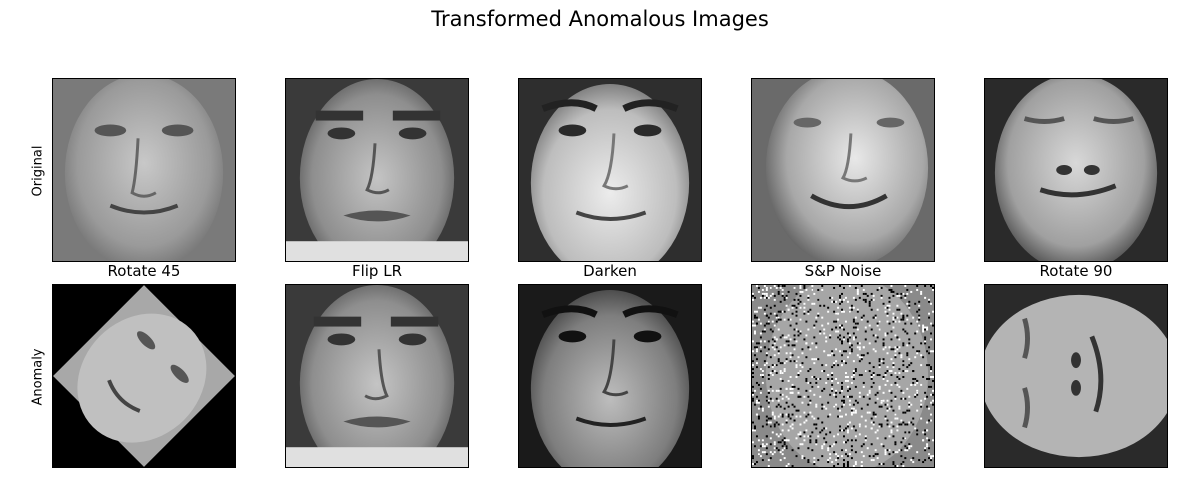  What do you see at coordinates (610, 271) in the screenshot?
I see `panel-title-darken: Darken` at bounding box center [610, 271].